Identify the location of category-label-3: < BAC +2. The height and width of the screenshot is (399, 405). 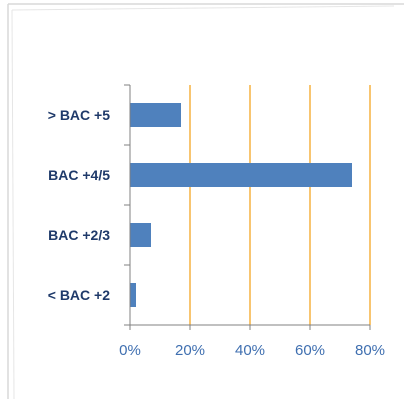
(79, 295).